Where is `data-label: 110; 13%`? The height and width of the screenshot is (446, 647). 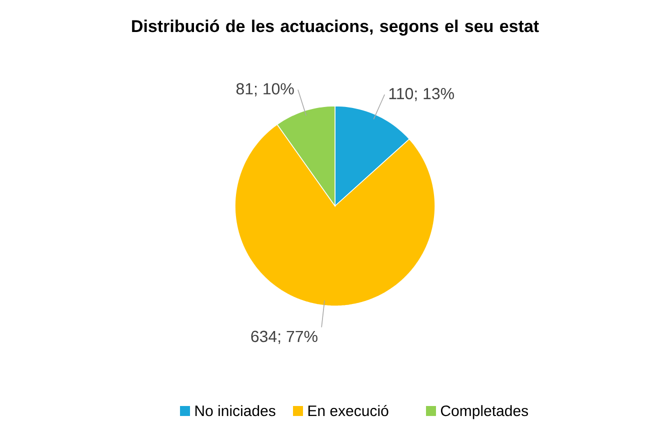 data-label: 110; 13% is located at coordinates (421, 95).